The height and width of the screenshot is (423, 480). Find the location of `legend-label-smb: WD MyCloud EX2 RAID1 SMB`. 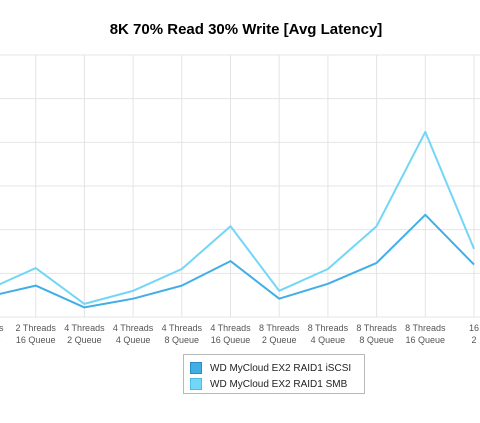

legend-label-smb: WD MyCloud EX2 RAID1 SMB is located at coordinates (279, 384).